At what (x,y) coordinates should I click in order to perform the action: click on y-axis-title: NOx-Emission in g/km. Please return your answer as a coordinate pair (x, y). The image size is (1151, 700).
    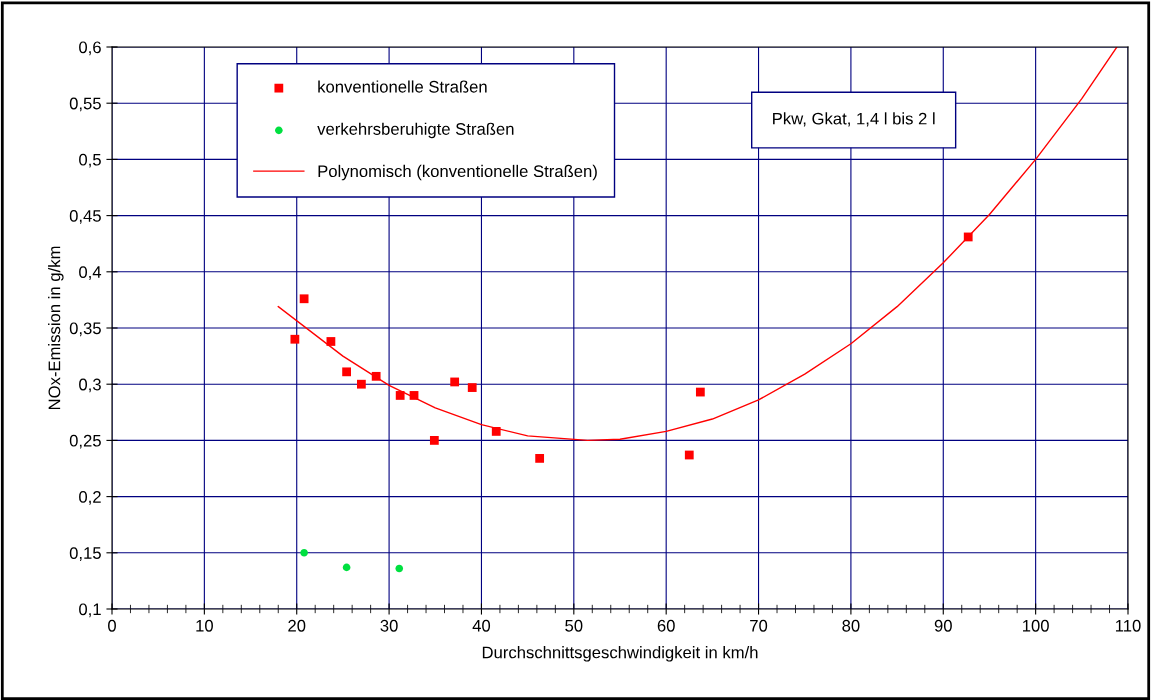
    Looking at the image, I should click on (56, 328).